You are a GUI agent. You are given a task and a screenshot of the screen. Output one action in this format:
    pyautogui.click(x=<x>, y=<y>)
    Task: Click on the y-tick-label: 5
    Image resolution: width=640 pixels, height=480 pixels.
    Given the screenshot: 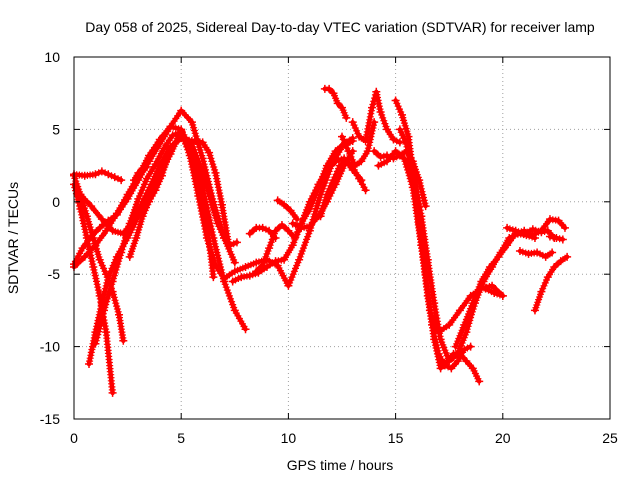 What is the action you would take?
    pyautogui.click(x=56, y=129)
    